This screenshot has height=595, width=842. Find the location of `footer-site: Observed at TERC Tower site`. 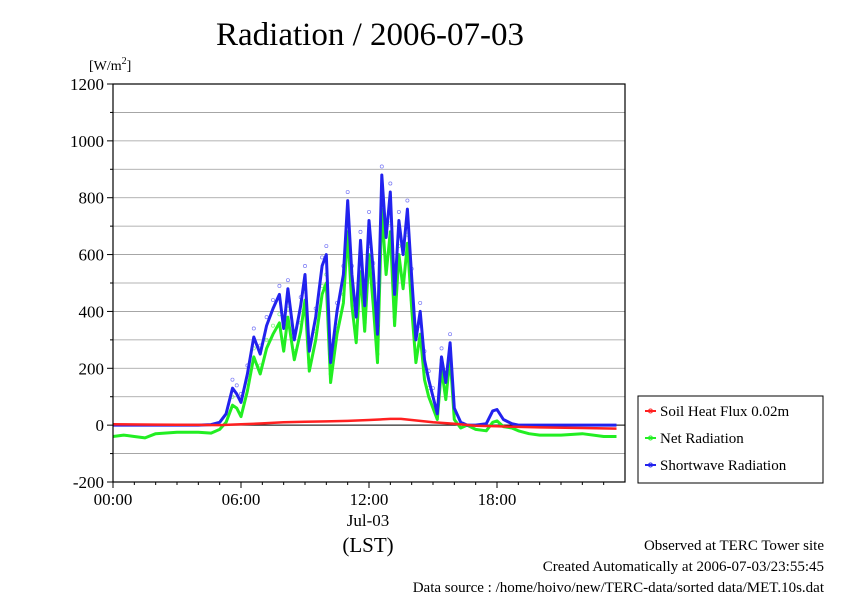

footer-site: Observed at TERC Tower site is located at coordinates (734, 546).